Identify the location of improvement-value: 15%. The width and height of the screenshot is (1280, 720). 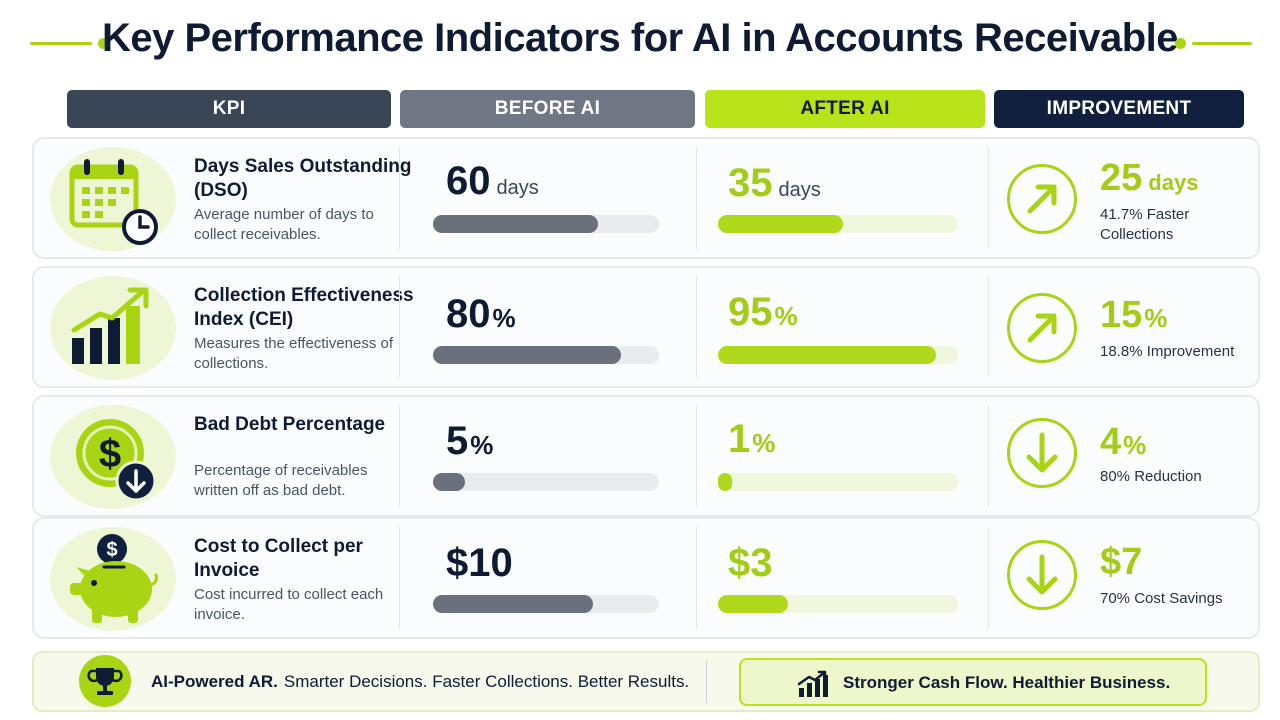
(1134, 315).